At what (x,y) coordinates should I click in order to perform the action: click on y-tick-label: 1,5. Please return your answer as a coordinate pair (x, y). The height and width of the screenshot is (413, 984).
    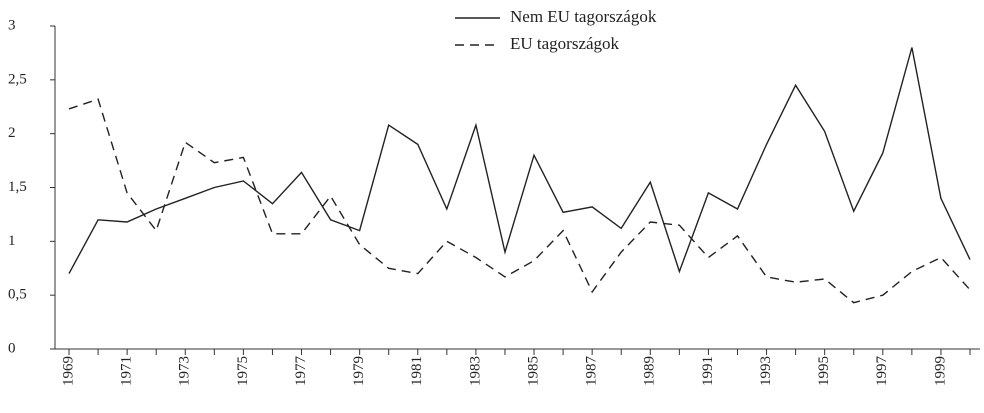
    Looking at the image, I should click on (17, 187).